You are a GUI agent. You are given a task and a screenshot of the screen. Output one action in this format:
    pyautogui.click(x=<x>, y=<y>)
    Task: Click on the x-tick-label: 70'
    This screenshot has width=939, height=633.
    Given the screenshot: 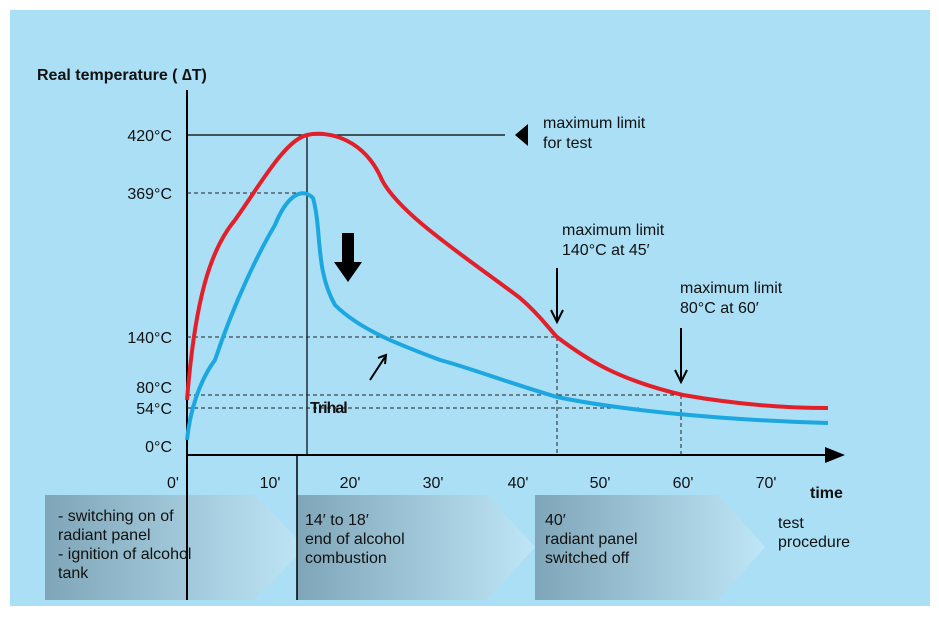 What is the action you would take?
    pyautogui.click(x=766, y=483)
    